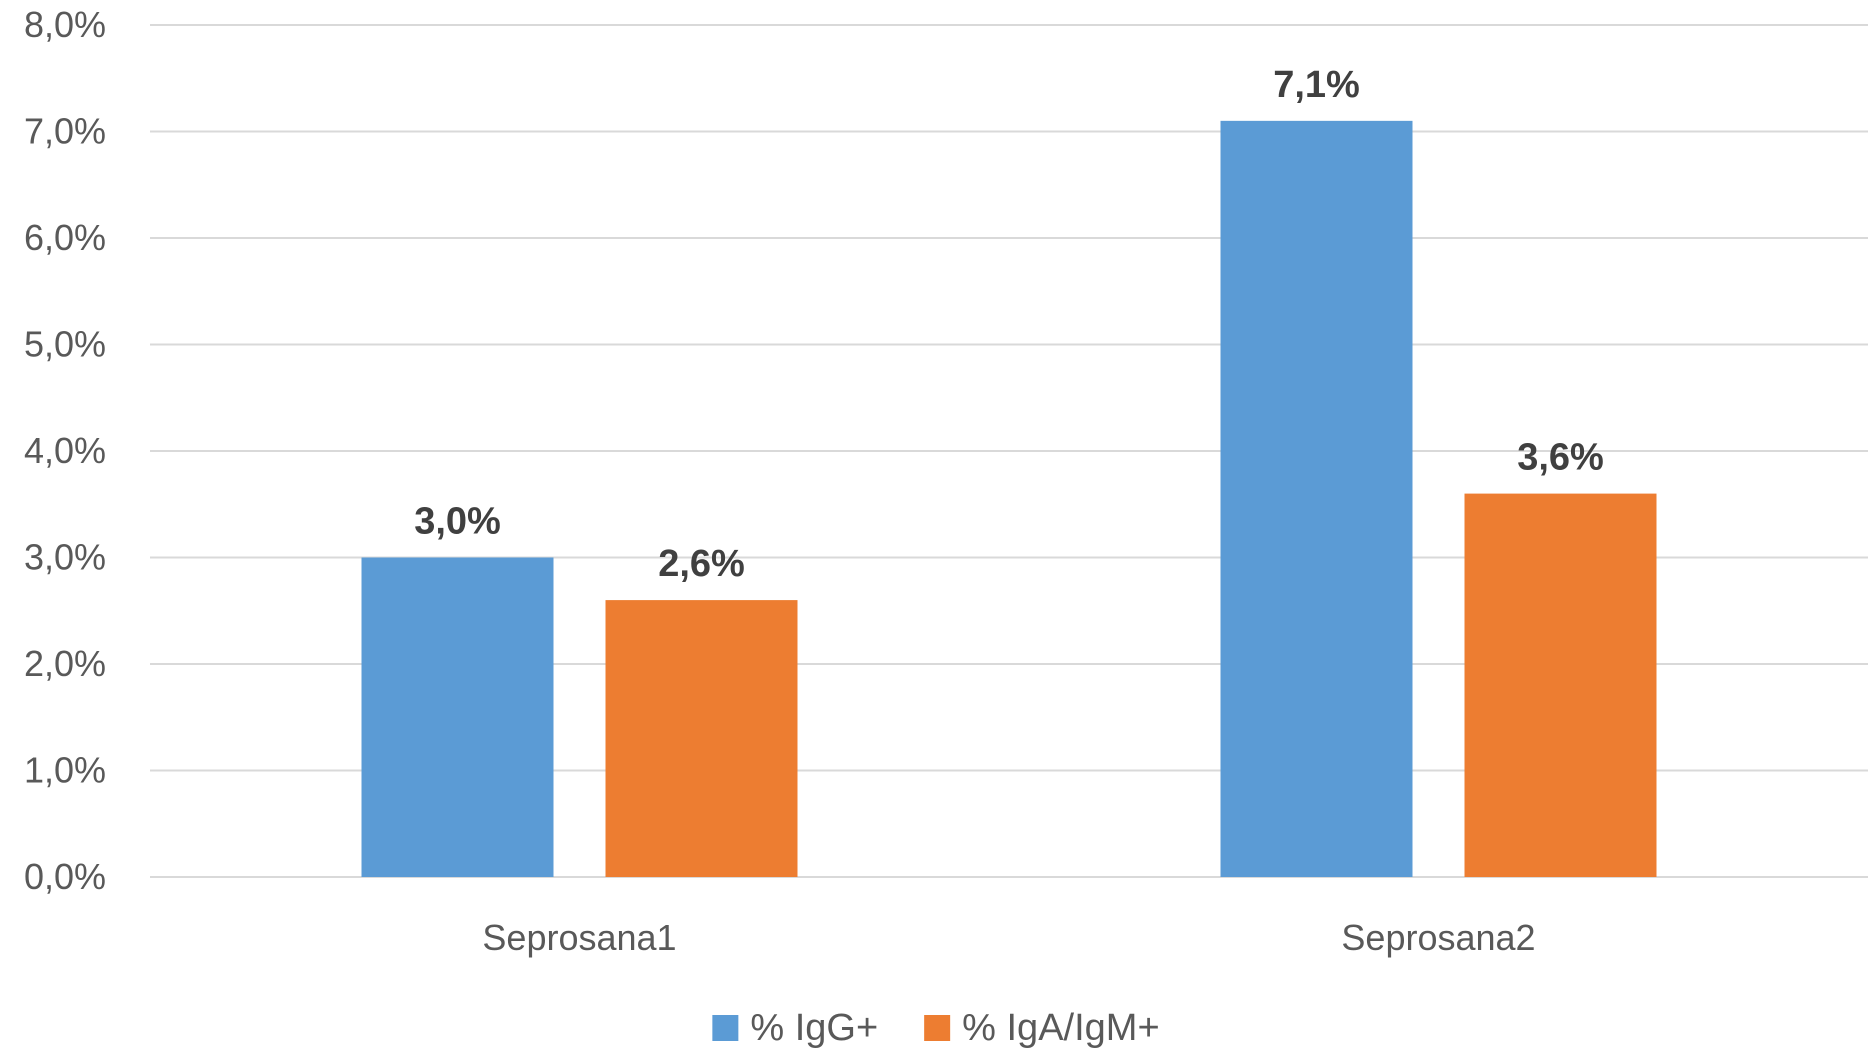 The width and height of the screenshot is (1872, 1060). Describe the element at coordinates (65, 663) in the screenshot. I see `y-tick-label: 2,0%` at that location.